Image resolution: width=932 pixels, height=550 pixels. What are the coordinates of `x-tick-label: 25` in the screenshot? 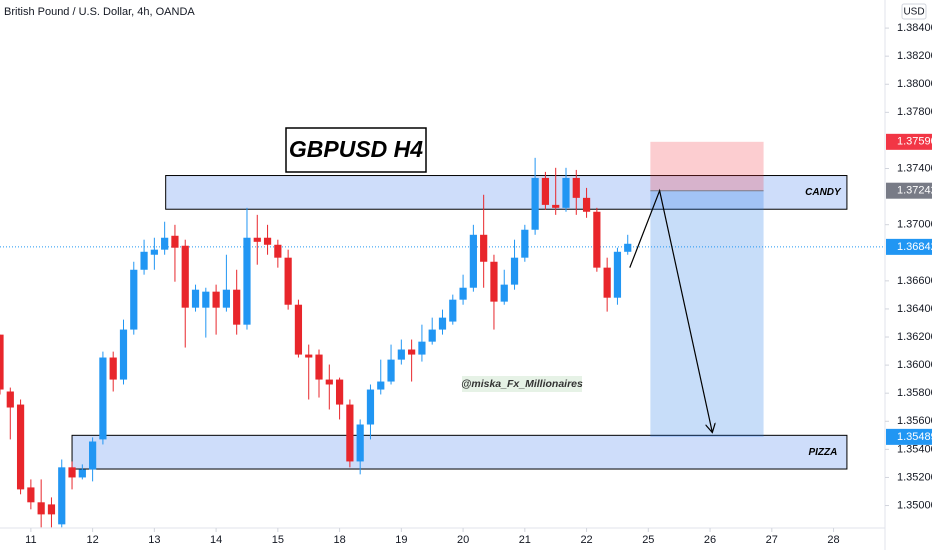 It's located at (648, 540).